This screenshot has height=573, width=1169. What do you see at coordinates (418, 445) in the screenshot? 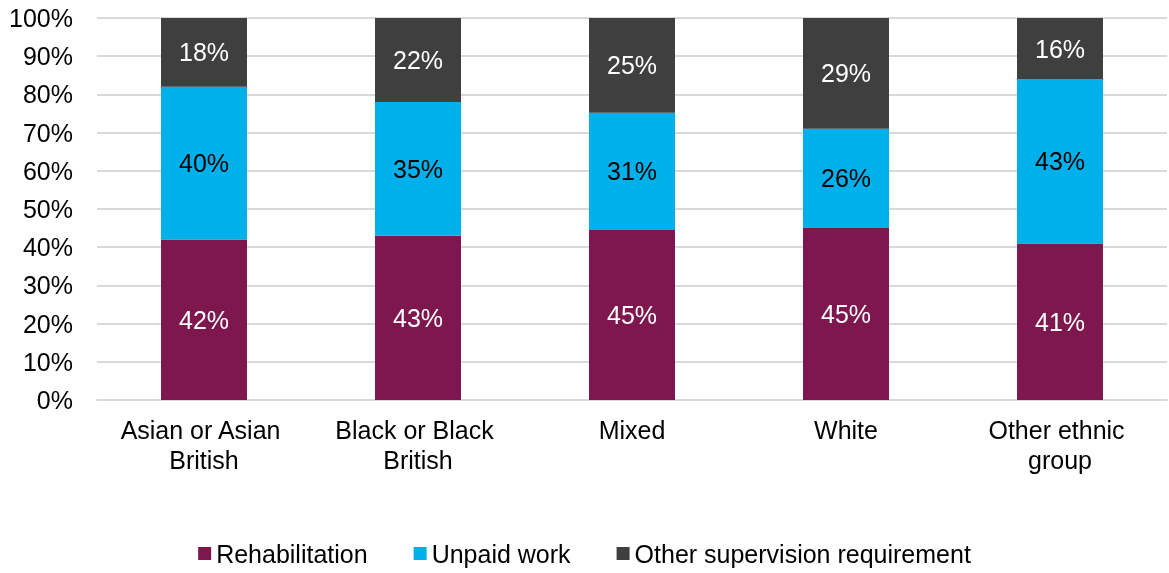
I see `x-tick-label: Black or Black British` at bounding box center [418, 445].